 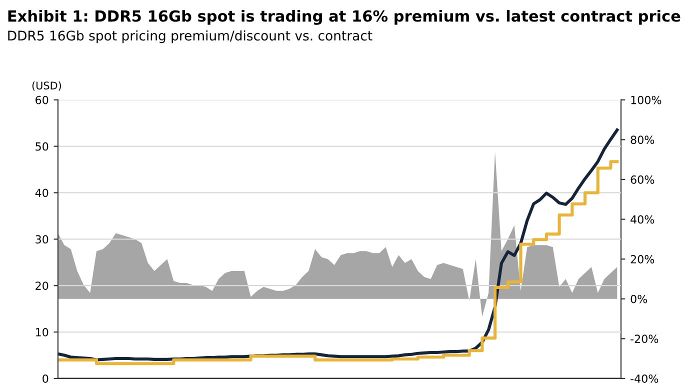 I want to click on y2-tick-label: 100%, so click(x=646, y=100).